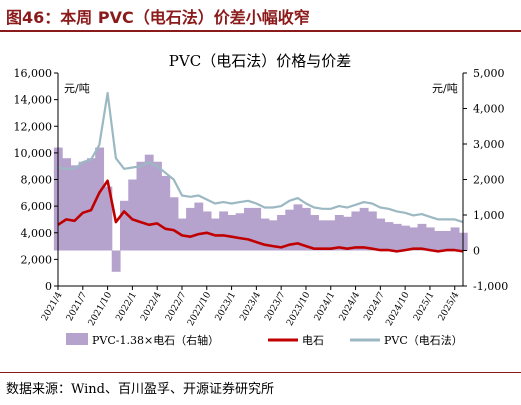 The width and height of the screenshot is (521, 405). I want to click on x-tick-label: 2025/1, so click(424, 307).